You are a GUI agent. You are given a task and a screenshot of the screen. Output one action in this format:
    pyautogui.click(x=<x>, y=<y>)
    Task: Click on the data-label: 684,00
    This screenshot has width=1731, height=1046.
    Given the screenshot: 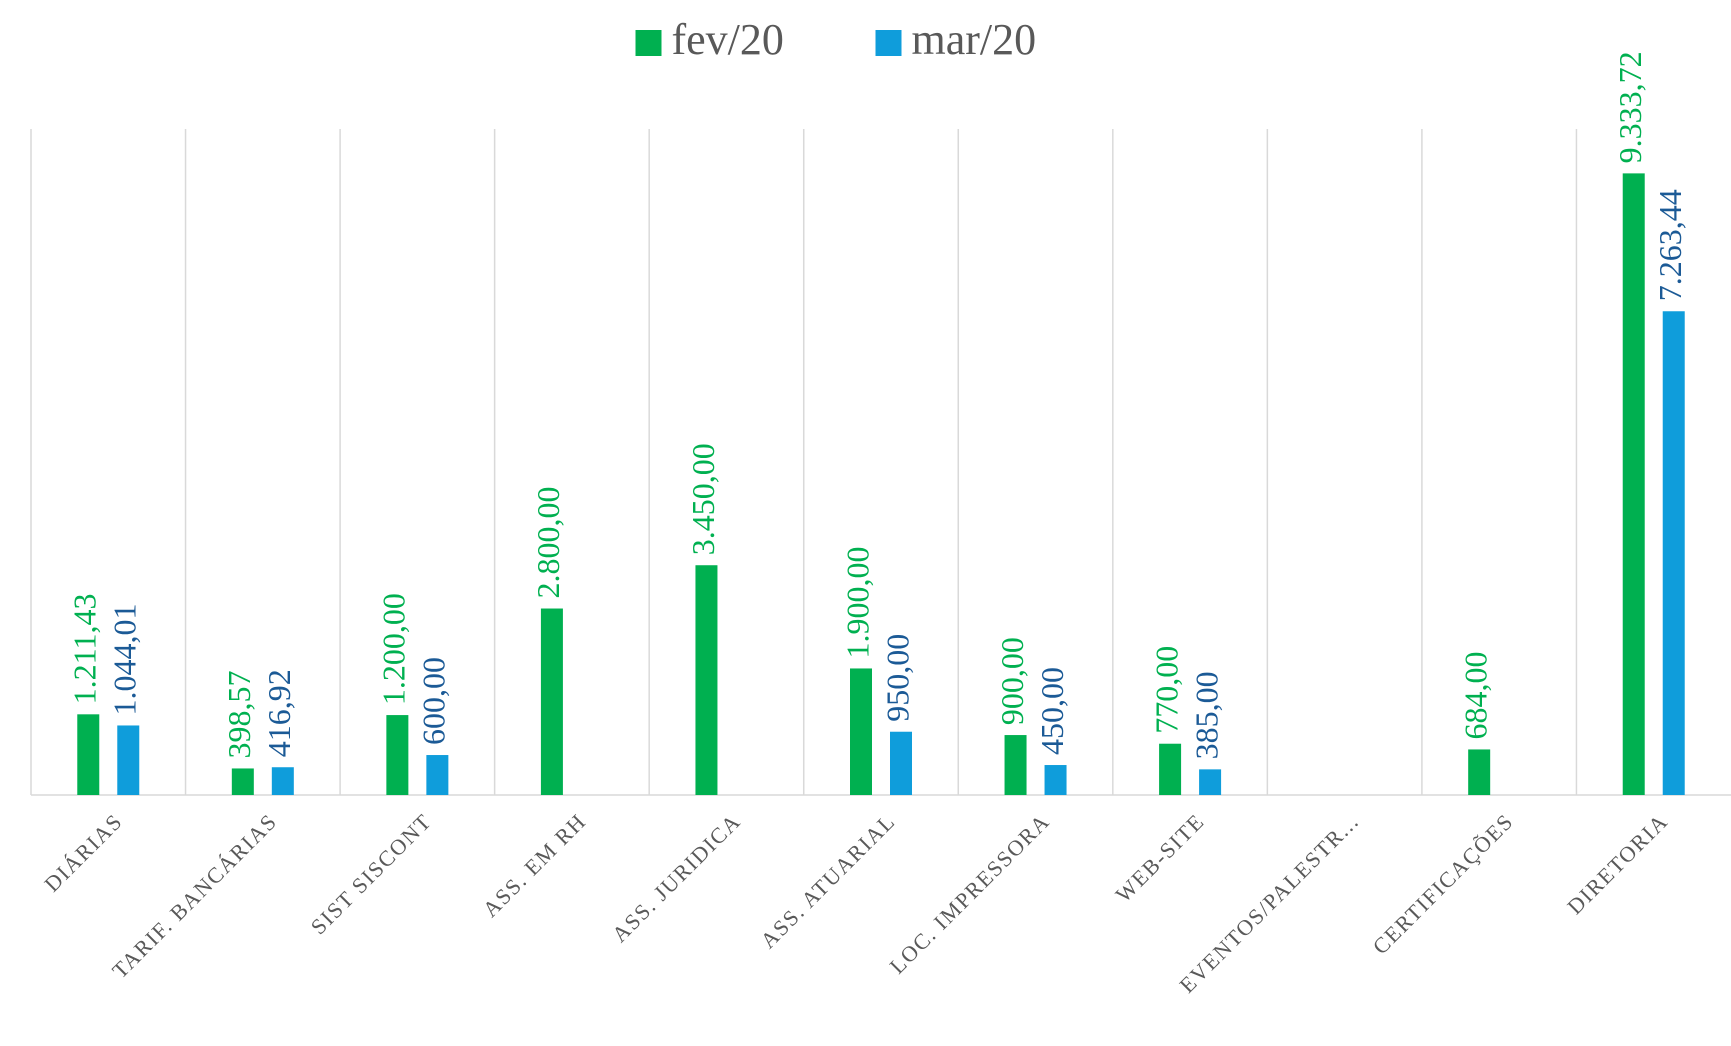 What is the action you would take?
    pyautogui.click(x=1476, y=695)
    